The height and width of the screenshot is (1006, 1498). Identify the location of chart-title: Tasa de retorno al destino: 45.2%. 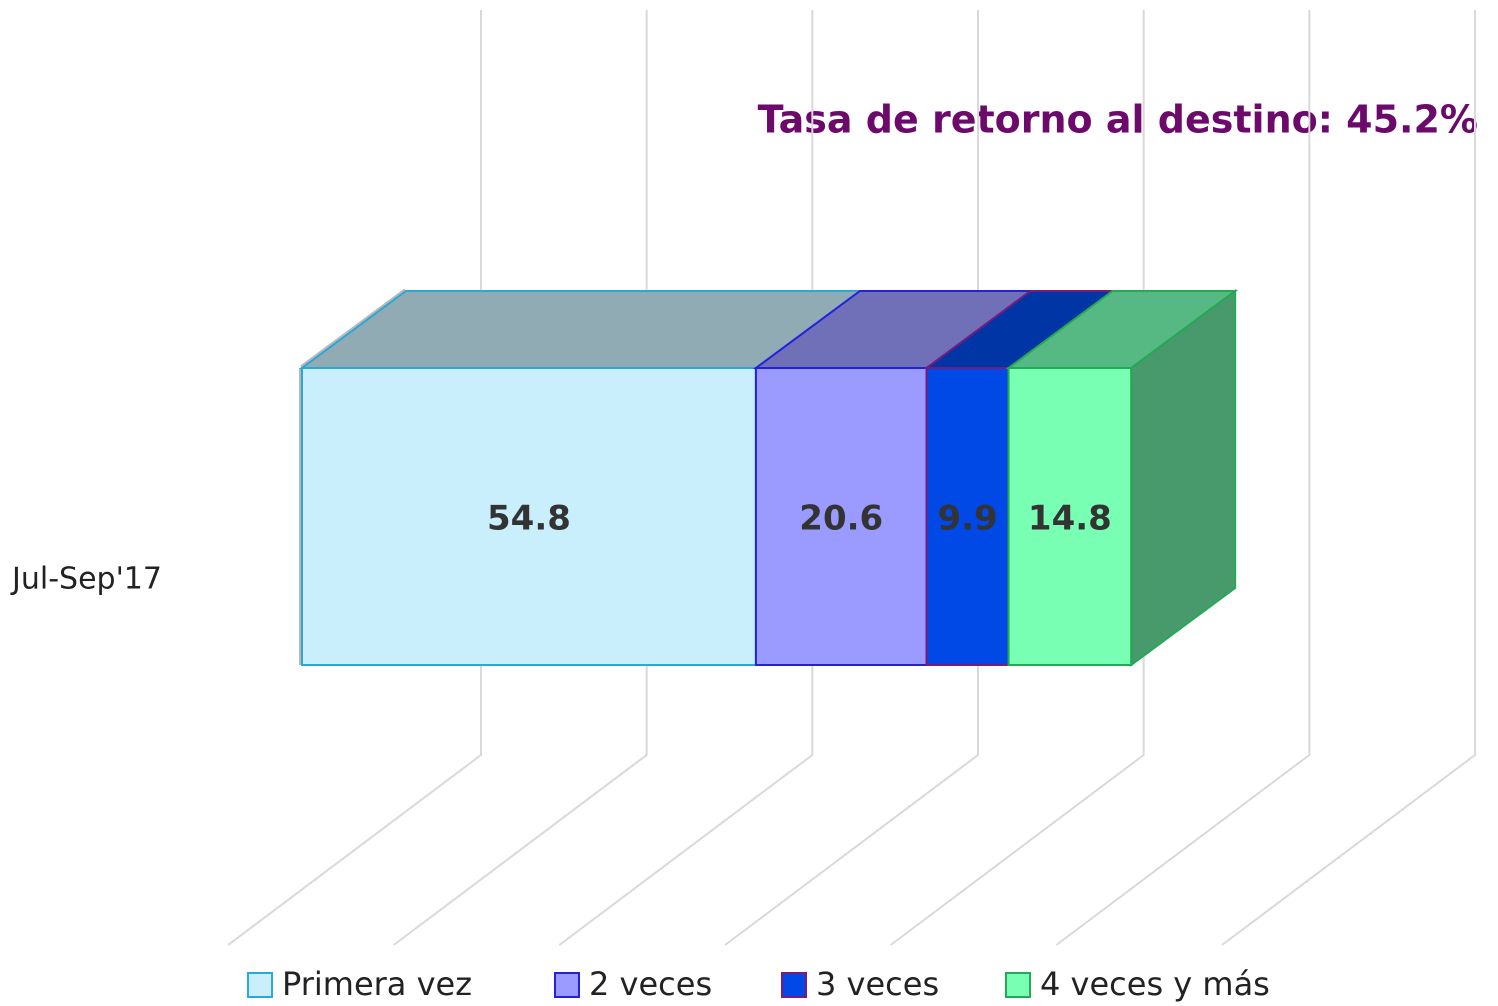
(1118, 120).